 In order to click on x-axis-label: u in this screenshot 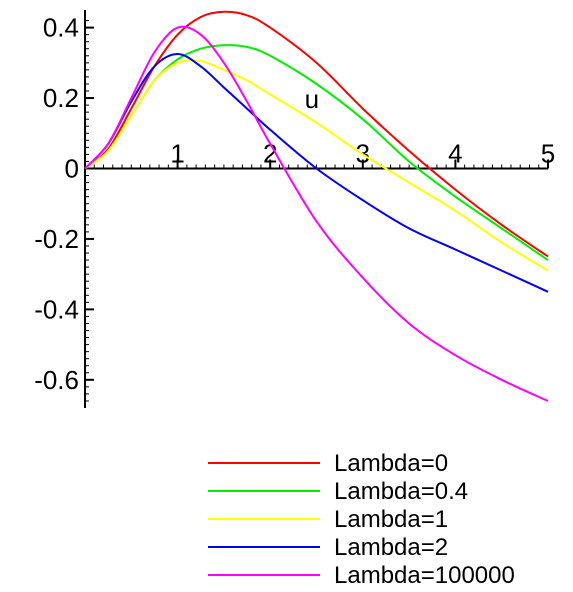, I will do `click(312, 99)`.